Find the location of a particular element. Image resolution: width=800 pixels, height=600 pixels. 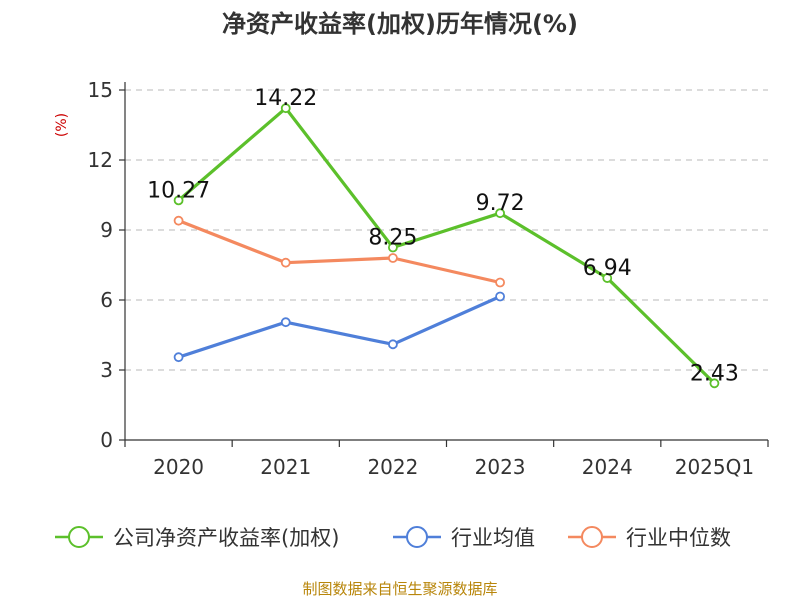

legend-label: 行业中位数 is located at coordinates (678, 538).